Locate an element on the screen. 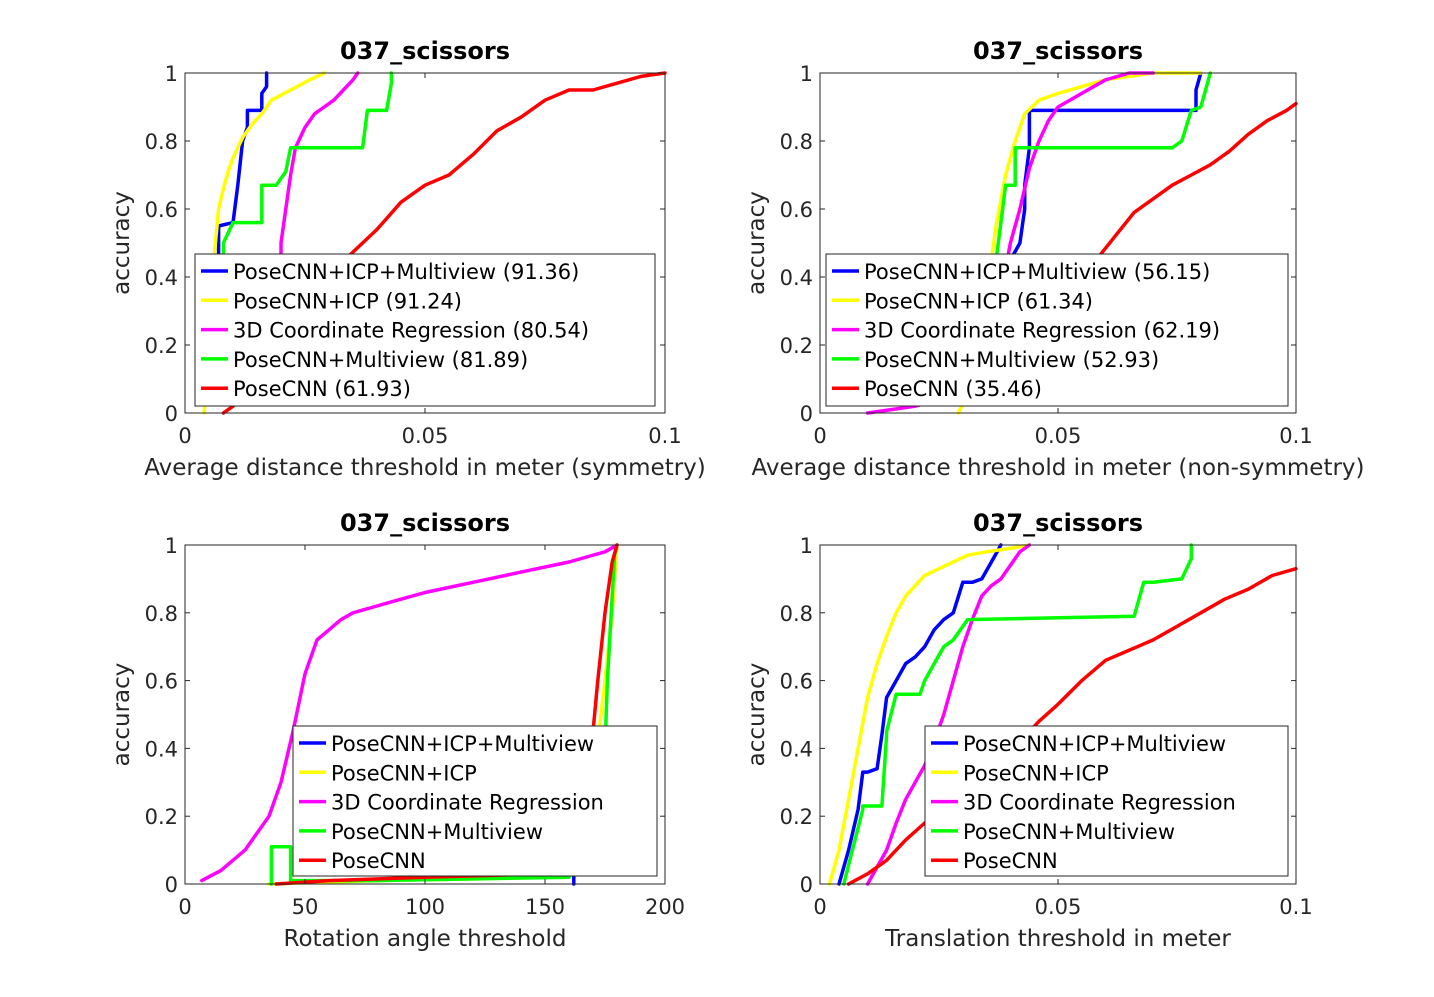 The image size is (1434, 997). legend-entry: PoseCNN+ICP (91.24) is located at coordinates (347, 301).